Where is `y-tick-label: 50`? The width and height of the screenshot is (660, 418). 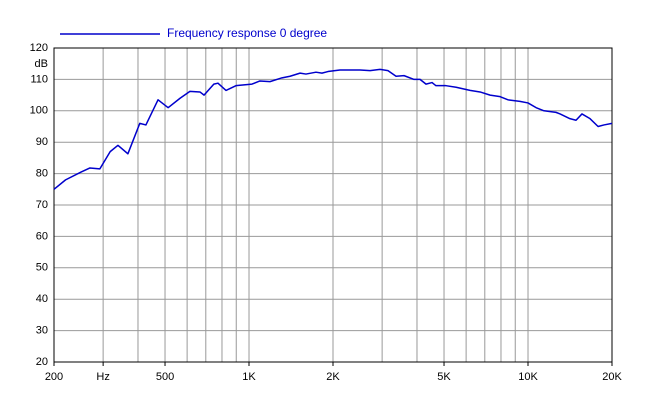
y-tick-label: 50 is located at coordinates (42, 268).